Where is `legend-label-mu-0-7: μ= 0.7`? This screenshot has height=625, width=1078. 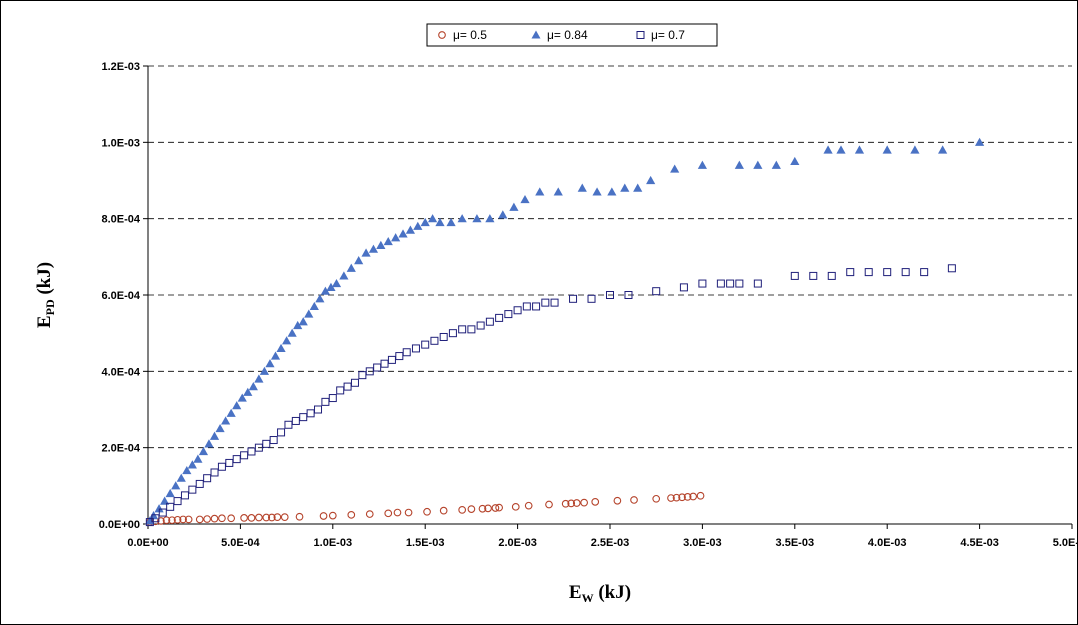
legend-label-mu-0-7: μ= 0.7 is located at coordinates (668, 35).